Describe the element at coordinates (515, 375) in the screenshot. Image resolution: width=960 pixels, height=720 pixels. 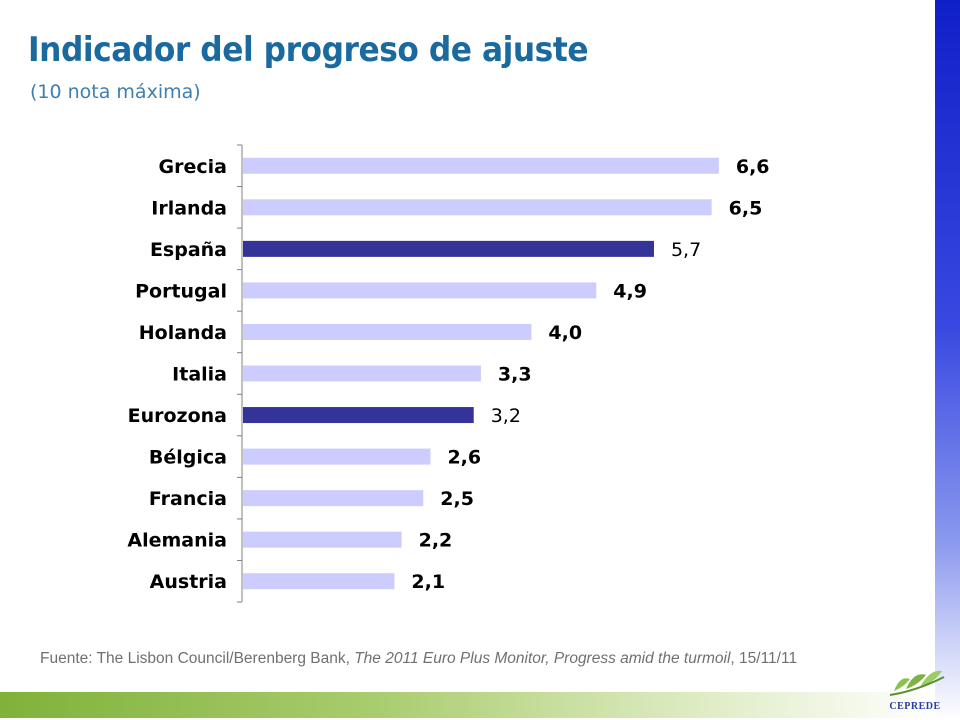
I see `value-label: 3,3` at that location.